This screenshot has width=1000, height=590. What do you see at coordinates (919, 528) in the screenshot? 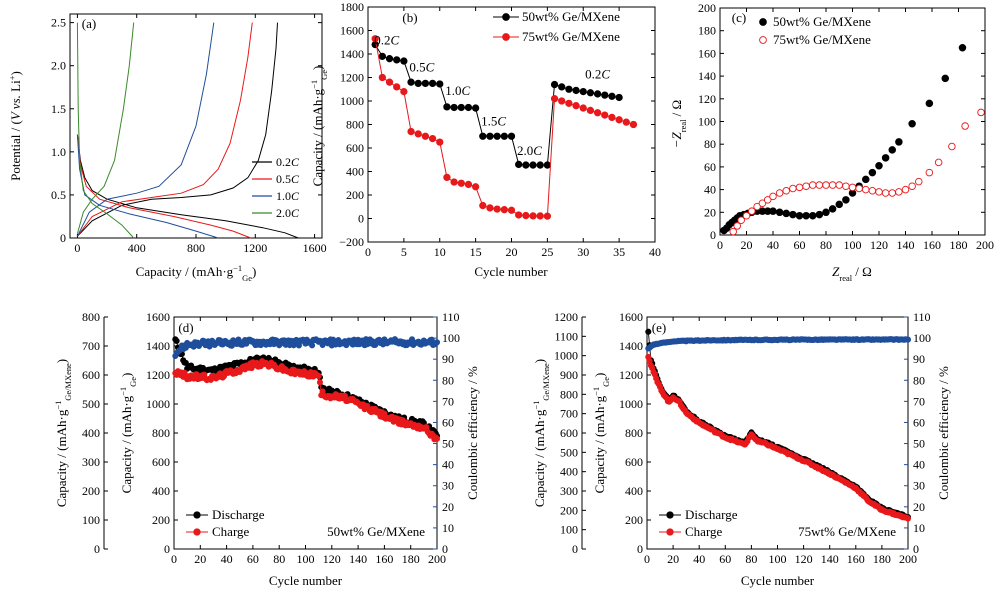
I see `right-y-tick-label: 10` at bounding box center [919, 528].